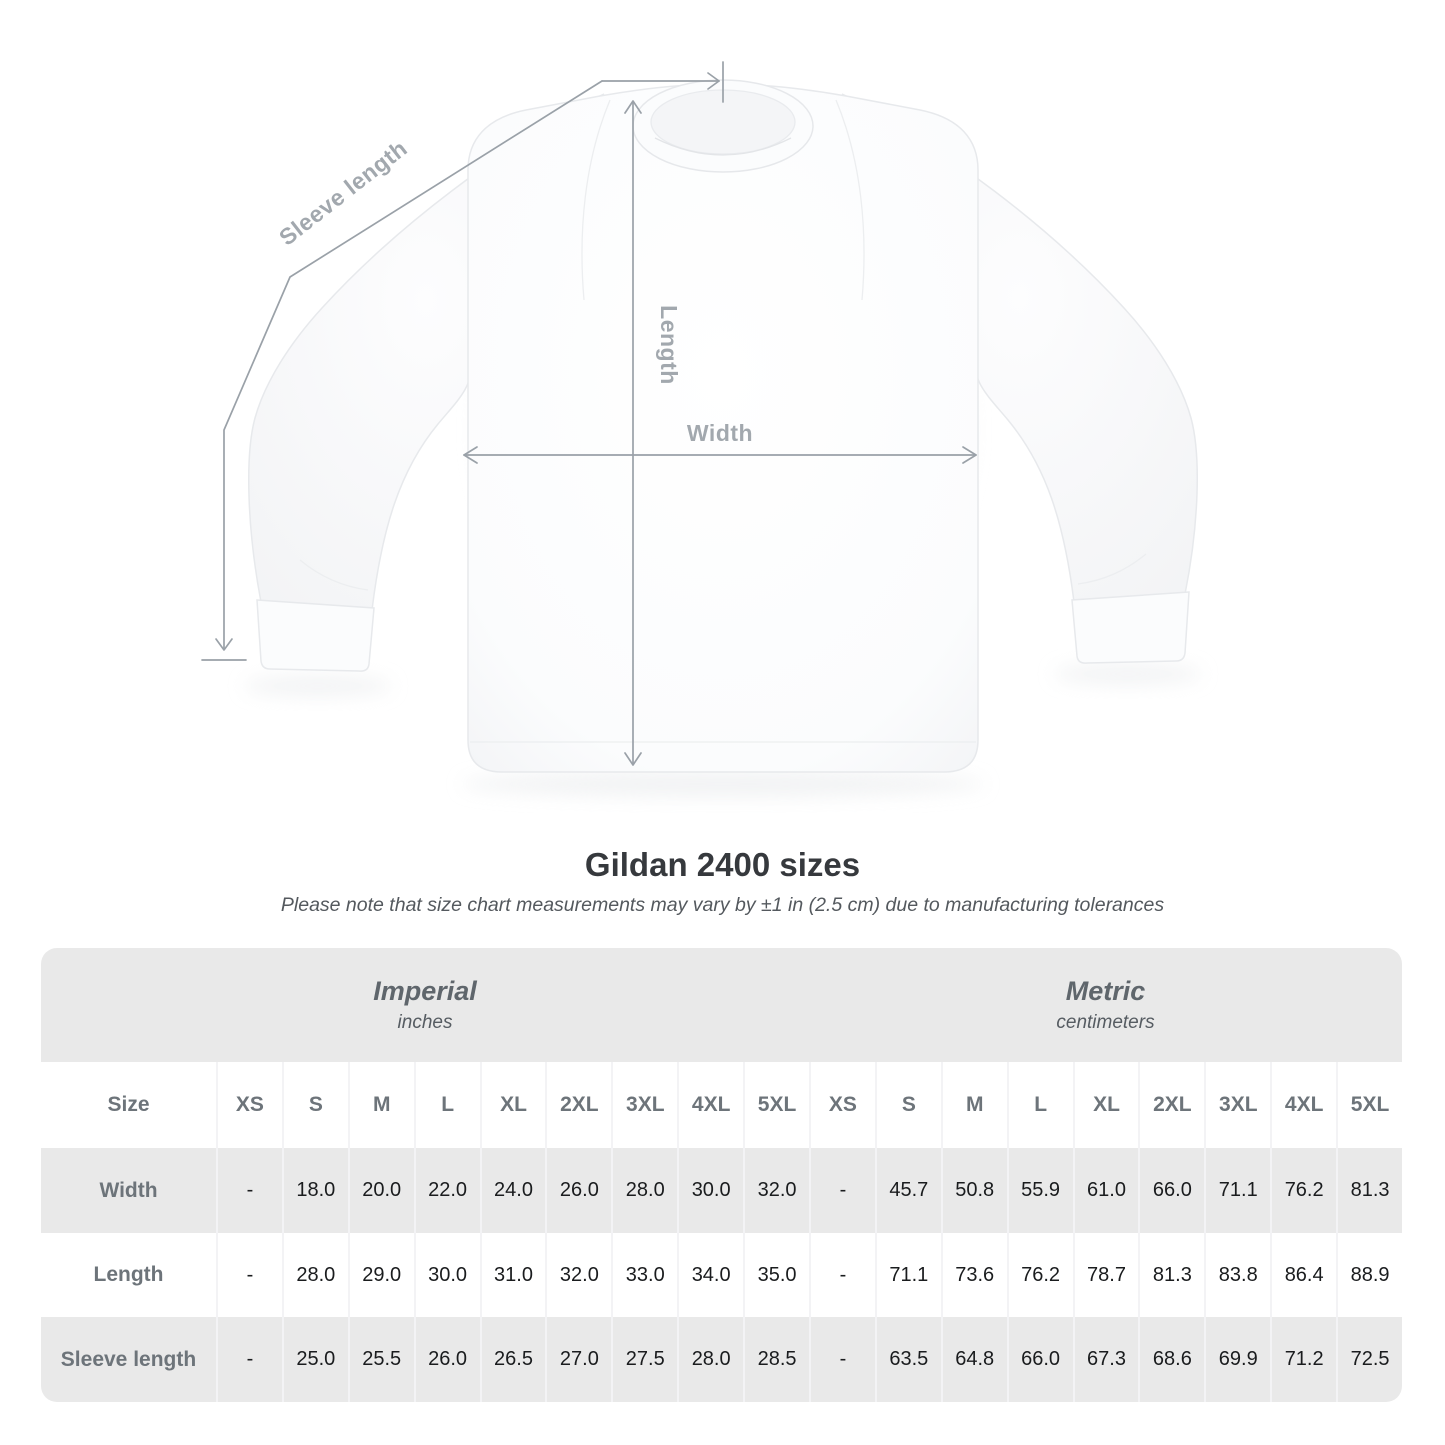 This screenshot has width=1445, height=1445. What do you see at coordinates (1303, 1359) in the screenshot?
I see `value-cell: 71.2` at bounding box center [1303, 1359].